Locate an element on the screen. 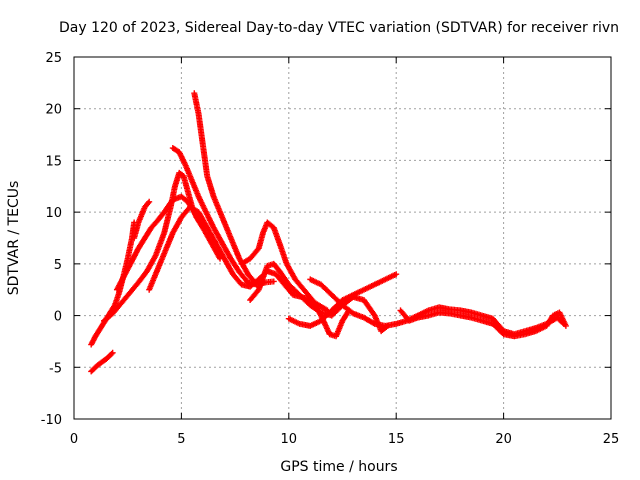  y-axis-label: SDTVAR / TECUs is located at coordinates (14, 238).